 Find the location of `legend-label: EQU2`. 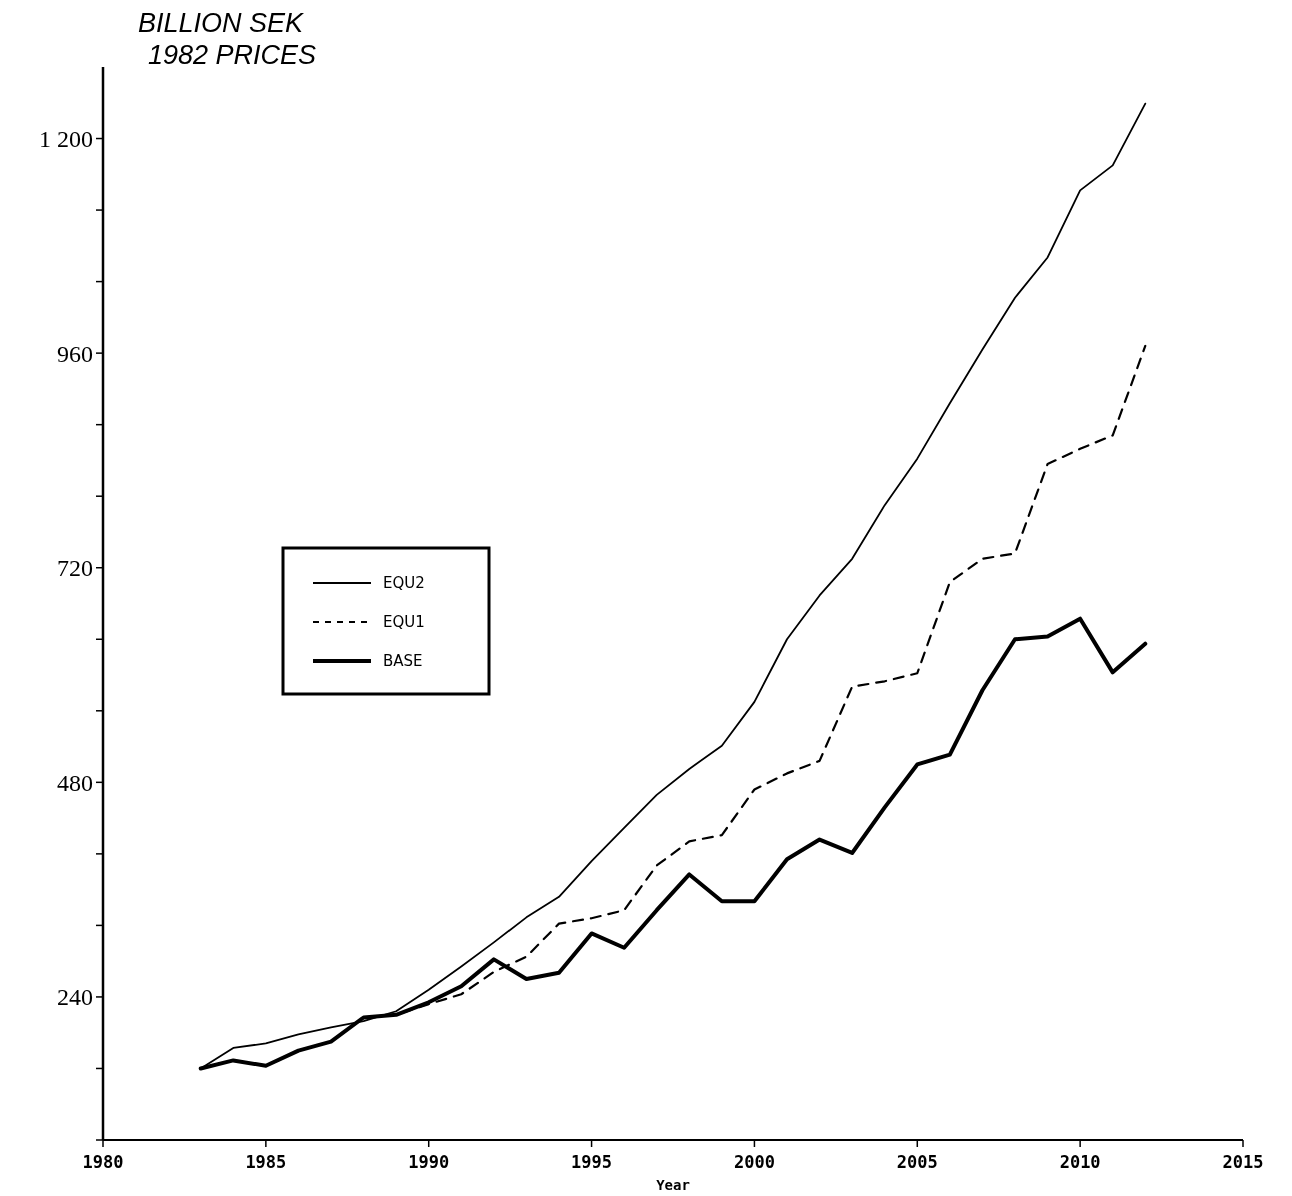

legend-label: EQU2 is located at coordinates (404, 583).